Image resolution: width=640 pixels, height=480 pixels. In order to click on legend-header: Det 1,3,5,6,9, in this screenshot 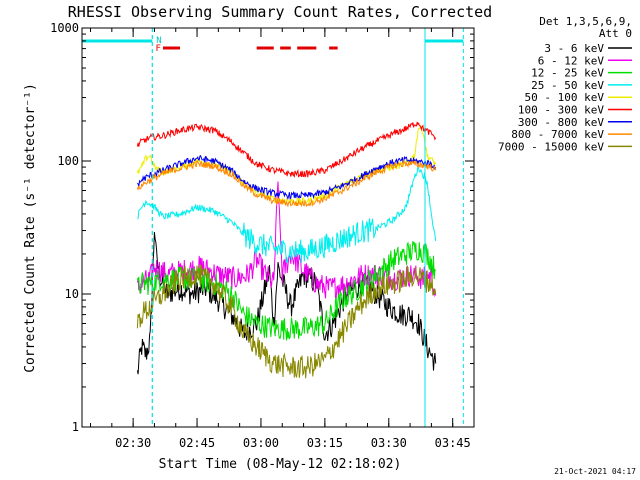, I will do `click(585, 21)`.